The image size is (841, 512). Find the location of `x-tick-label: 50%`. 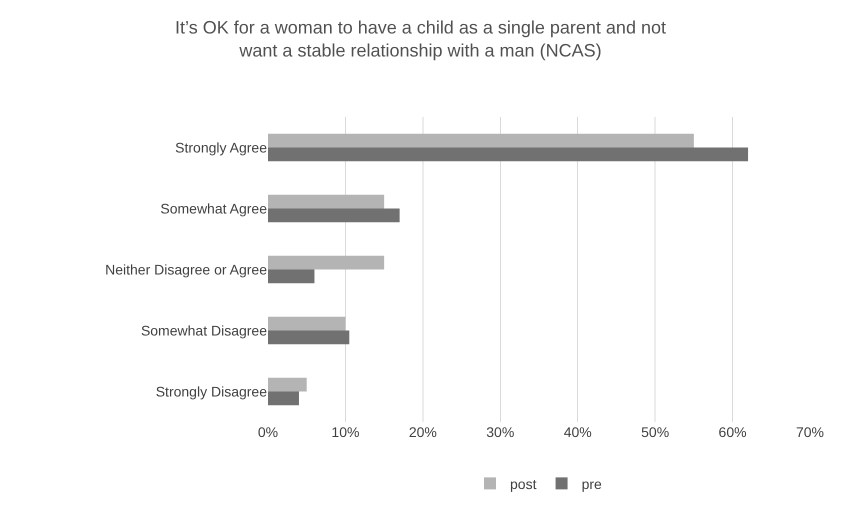

x-tick-label: 50% is located at coordinates (655, 432).